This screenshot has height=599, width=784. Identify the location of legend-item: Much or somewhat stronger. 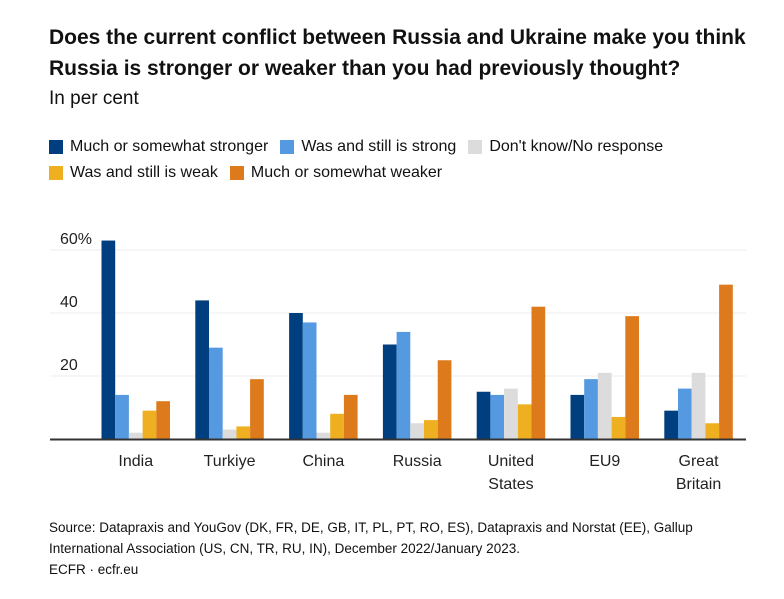
(158, 147).